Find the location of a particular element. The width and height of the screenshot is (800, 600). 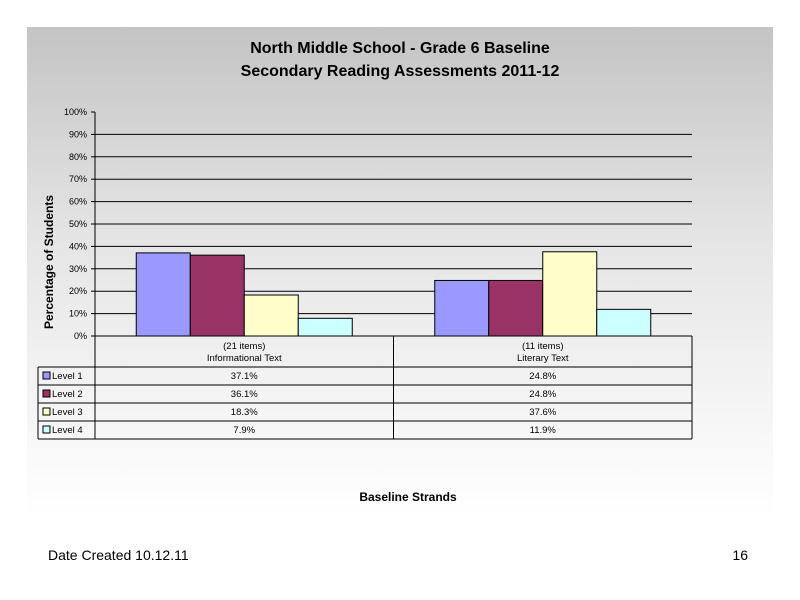

chart-title: North Middle School - Grade 6 Baseline is located at coordinates (400, 48).